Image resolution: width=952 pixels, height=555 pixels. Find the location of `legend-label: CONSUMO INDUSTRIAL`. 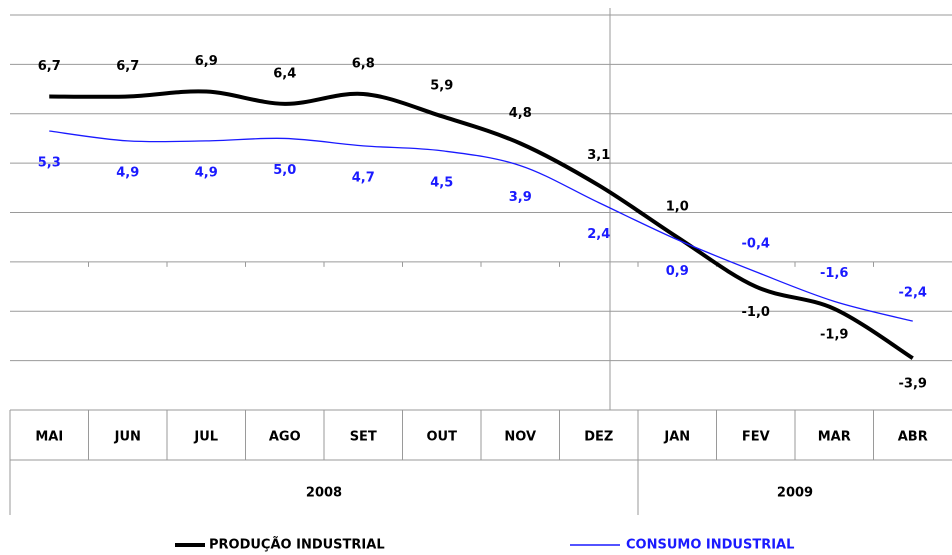

legend-label: CONSUMO INDUSTRIAL is located at coordinates (710, 545).